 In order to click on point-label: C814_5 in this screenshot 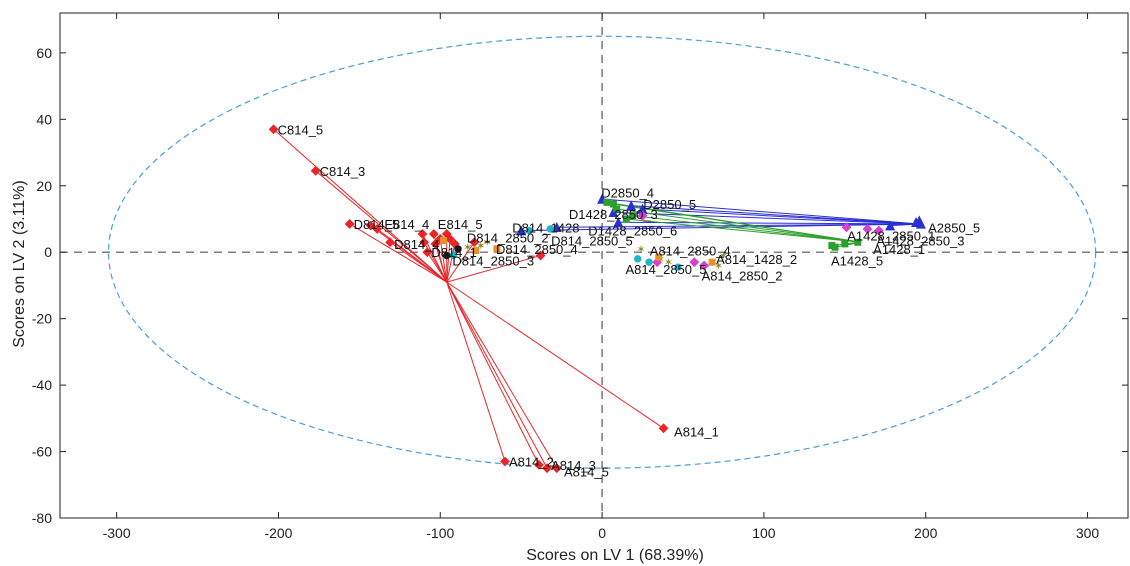, I will do `click(301, 129)`.